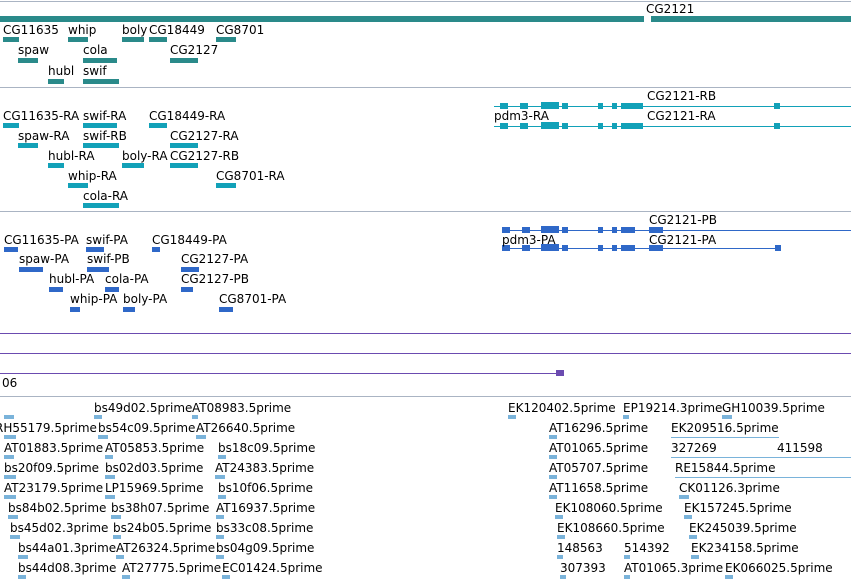 The image size is (851, 583). What do you see at coordinates (41, 240) in the screenshot?
I see `protein-label: CG11635-PA` at bounding box center [41, 240].